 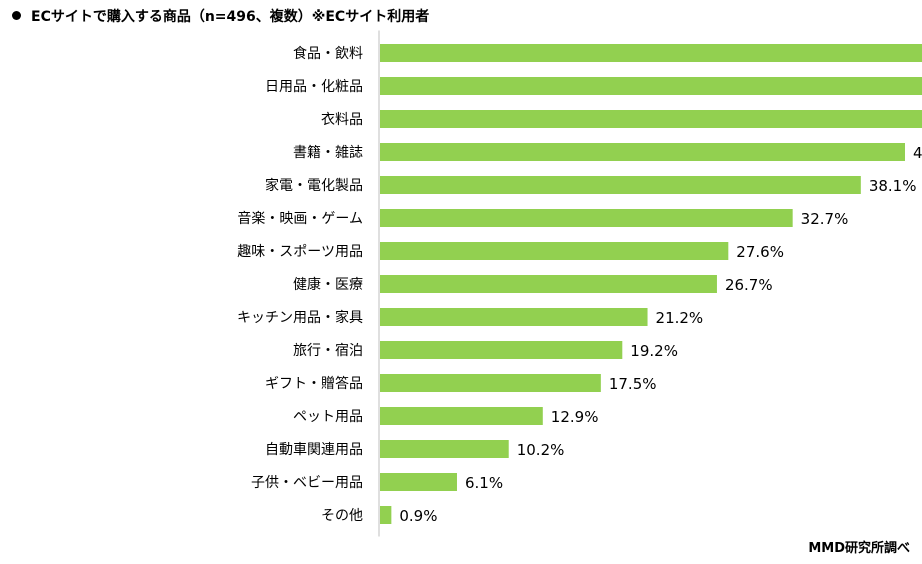 What do you see at coordinates (328, 152) in the screenshot?
I see `category-label: 書籍・雑誌` at bounding box center [328, 152].